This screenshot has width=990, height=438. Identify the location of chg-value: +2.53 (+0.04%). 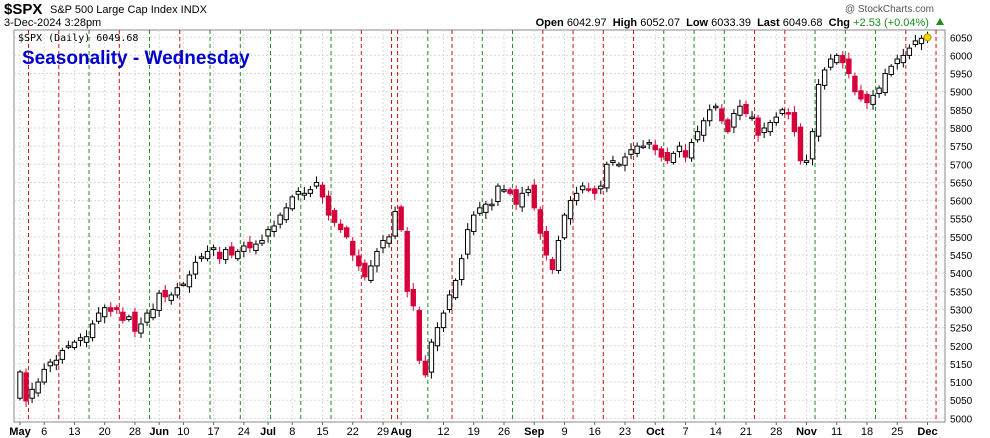
(891, 23).